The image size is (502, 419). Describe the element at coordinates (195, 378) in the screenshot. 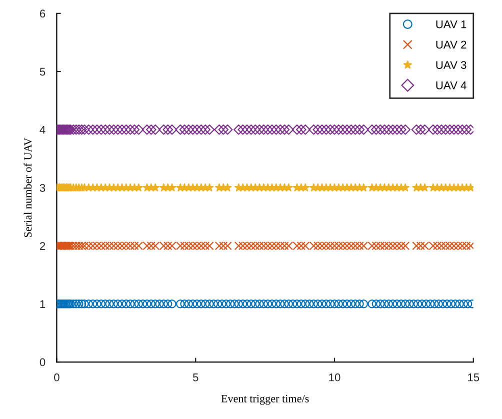

I see `x-tick-label: 5` at that location.